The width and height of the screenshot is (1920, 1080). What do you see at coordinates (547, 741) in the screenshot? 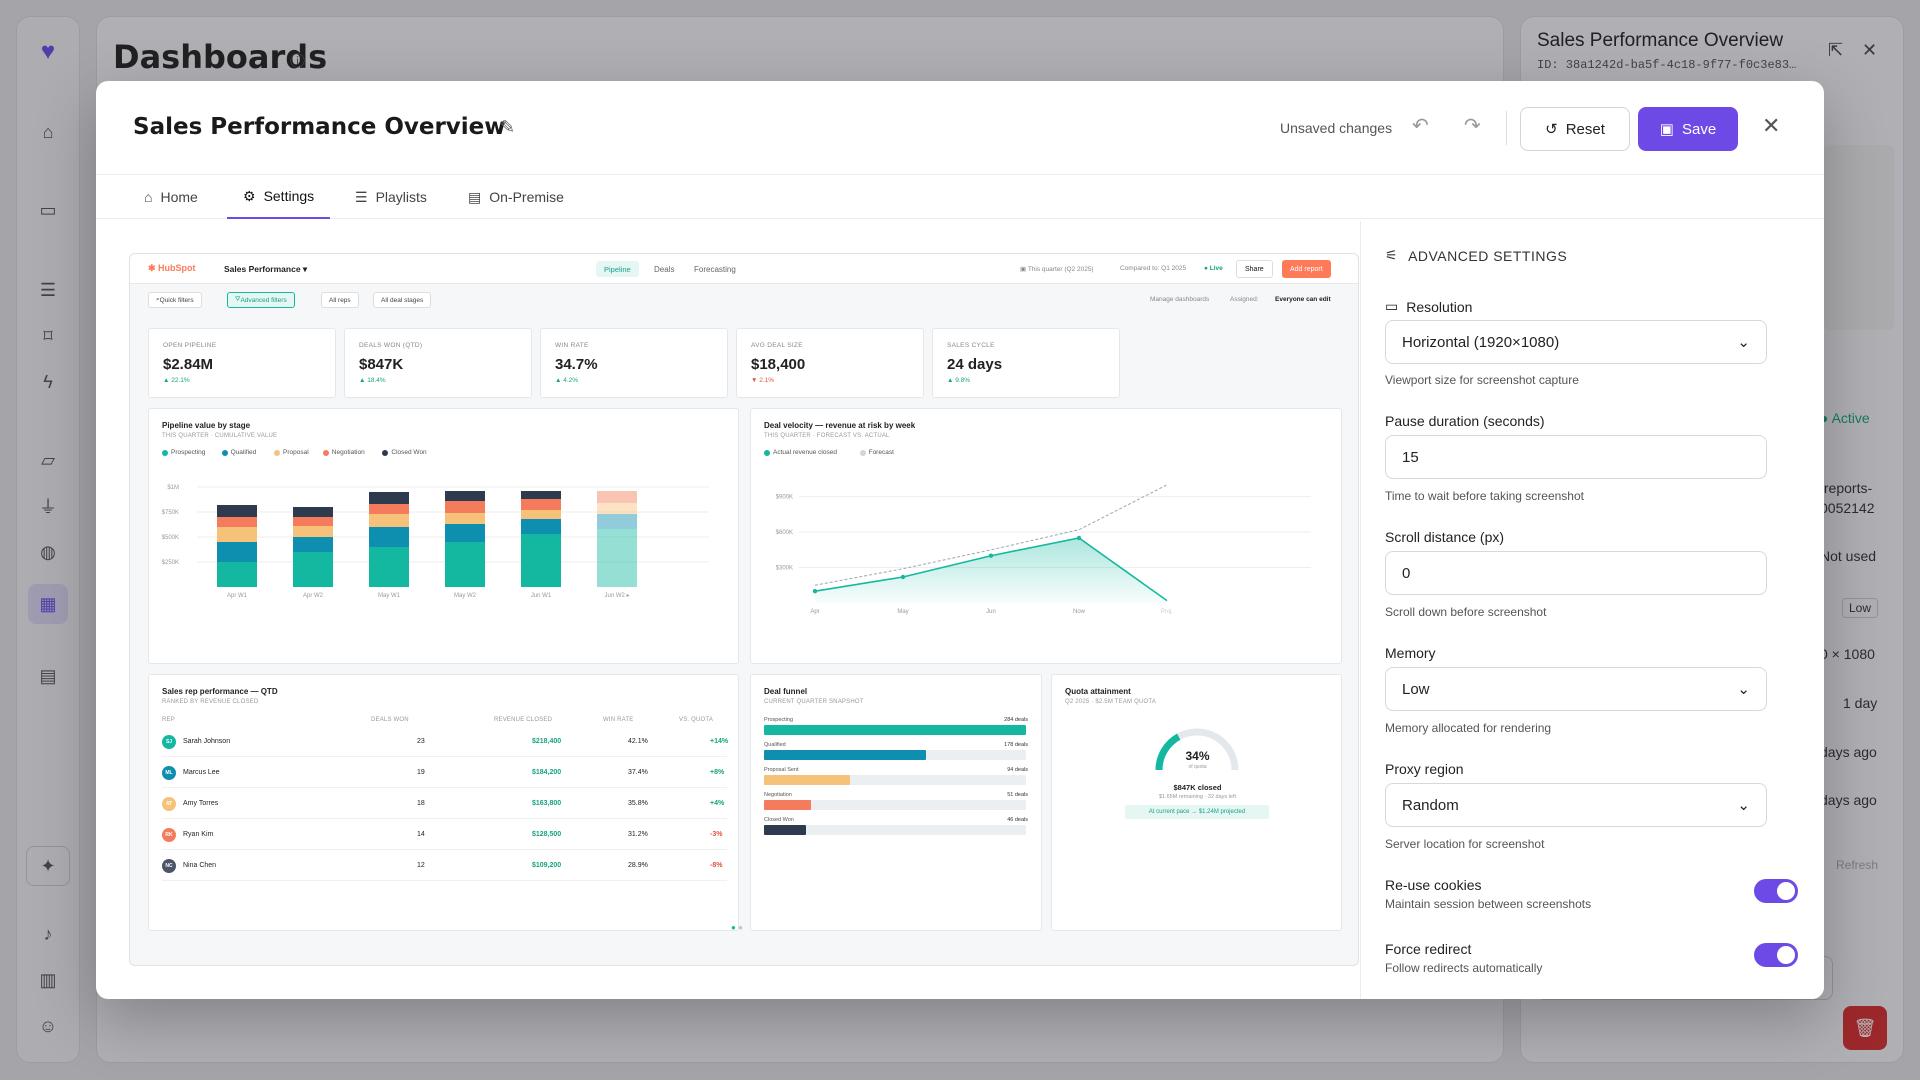
I see `rep-revenue: $218,400` at bounding box center [547, 741].